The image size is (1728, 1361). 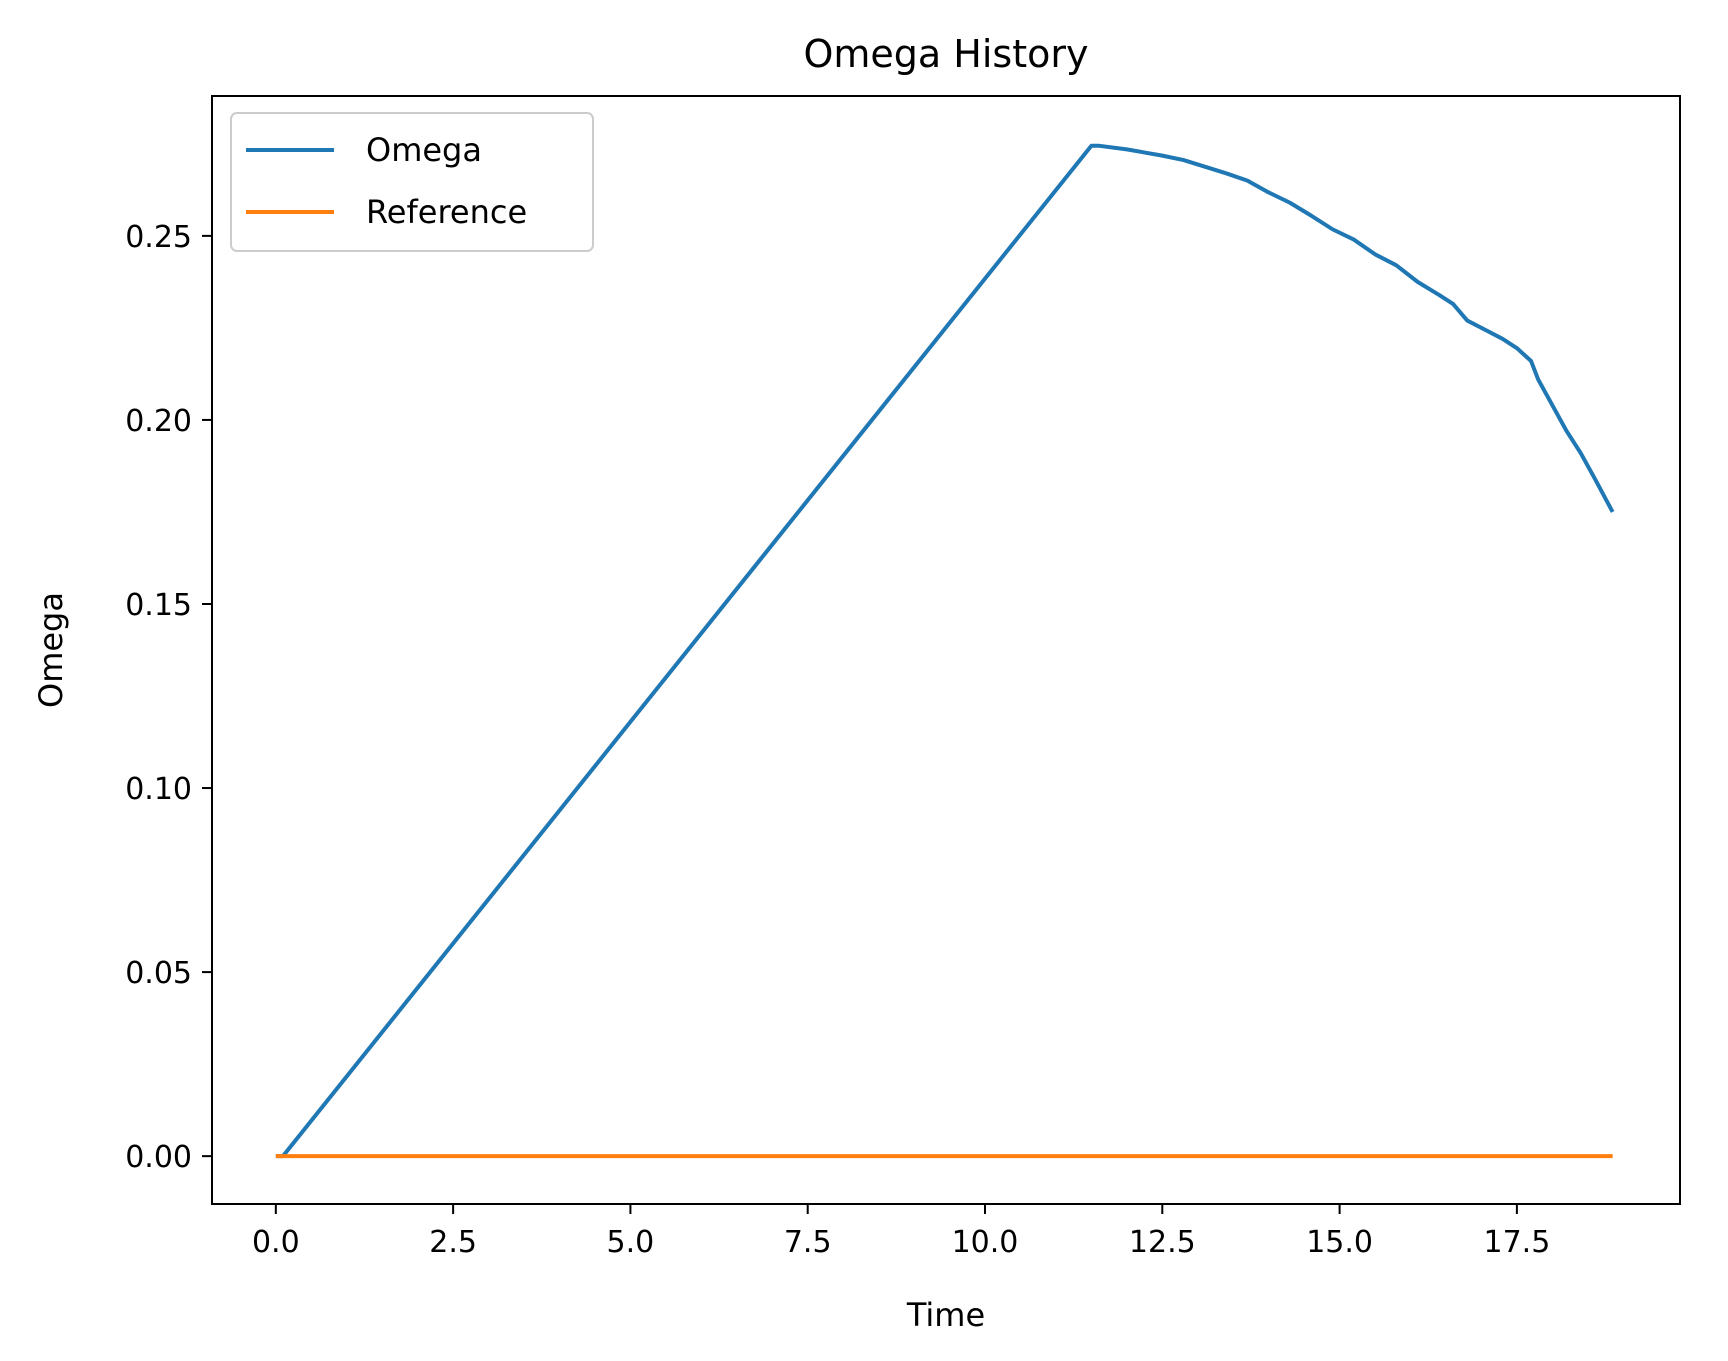 I want to click on legend-label-reference: Reference, so click(x=446, y=212).